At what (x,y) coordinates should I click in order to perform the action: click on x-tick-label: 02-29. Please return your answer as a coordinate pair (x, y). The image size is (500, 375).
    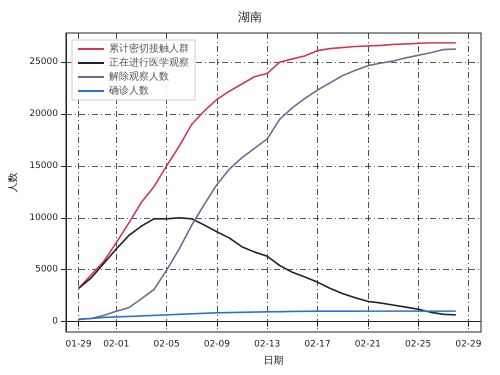
    Looking at the image, I should click on (468, 345).